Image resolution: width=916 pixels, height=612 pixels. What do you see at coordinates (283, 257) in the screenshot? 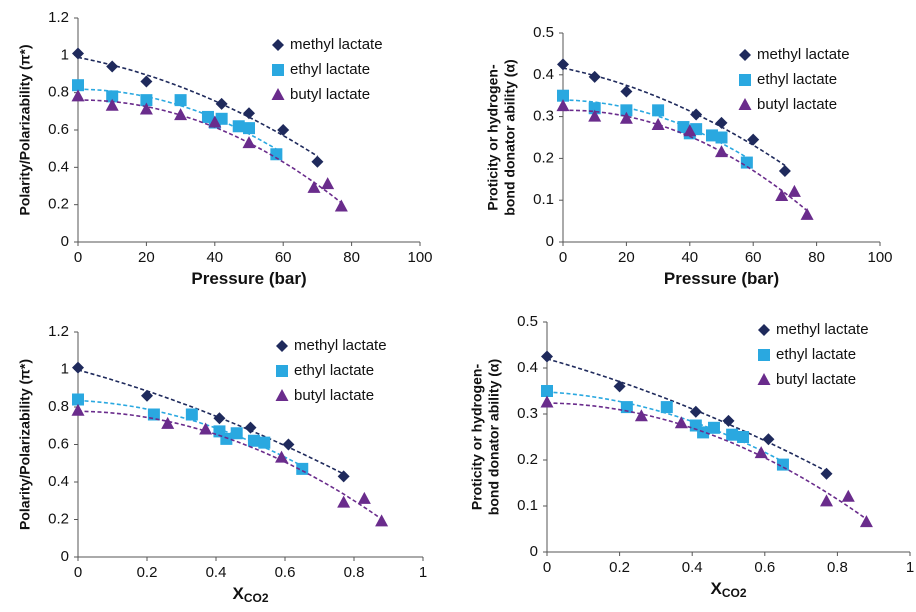
I see `x-tick-label: 60` at bounding box center [283, 257].